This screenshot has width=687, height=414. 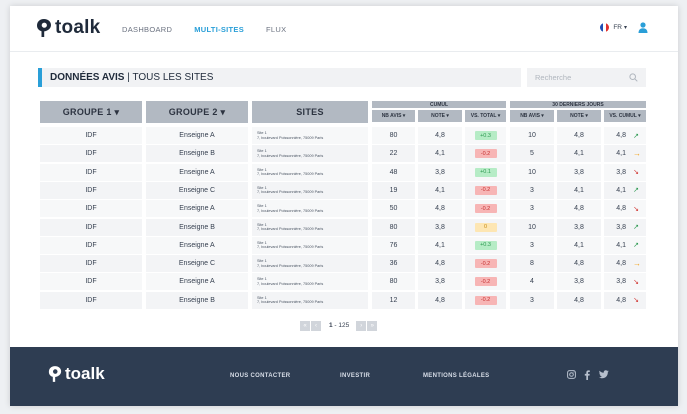 I want to click on cell-vs-total: 0, so click(x=485, y=227).